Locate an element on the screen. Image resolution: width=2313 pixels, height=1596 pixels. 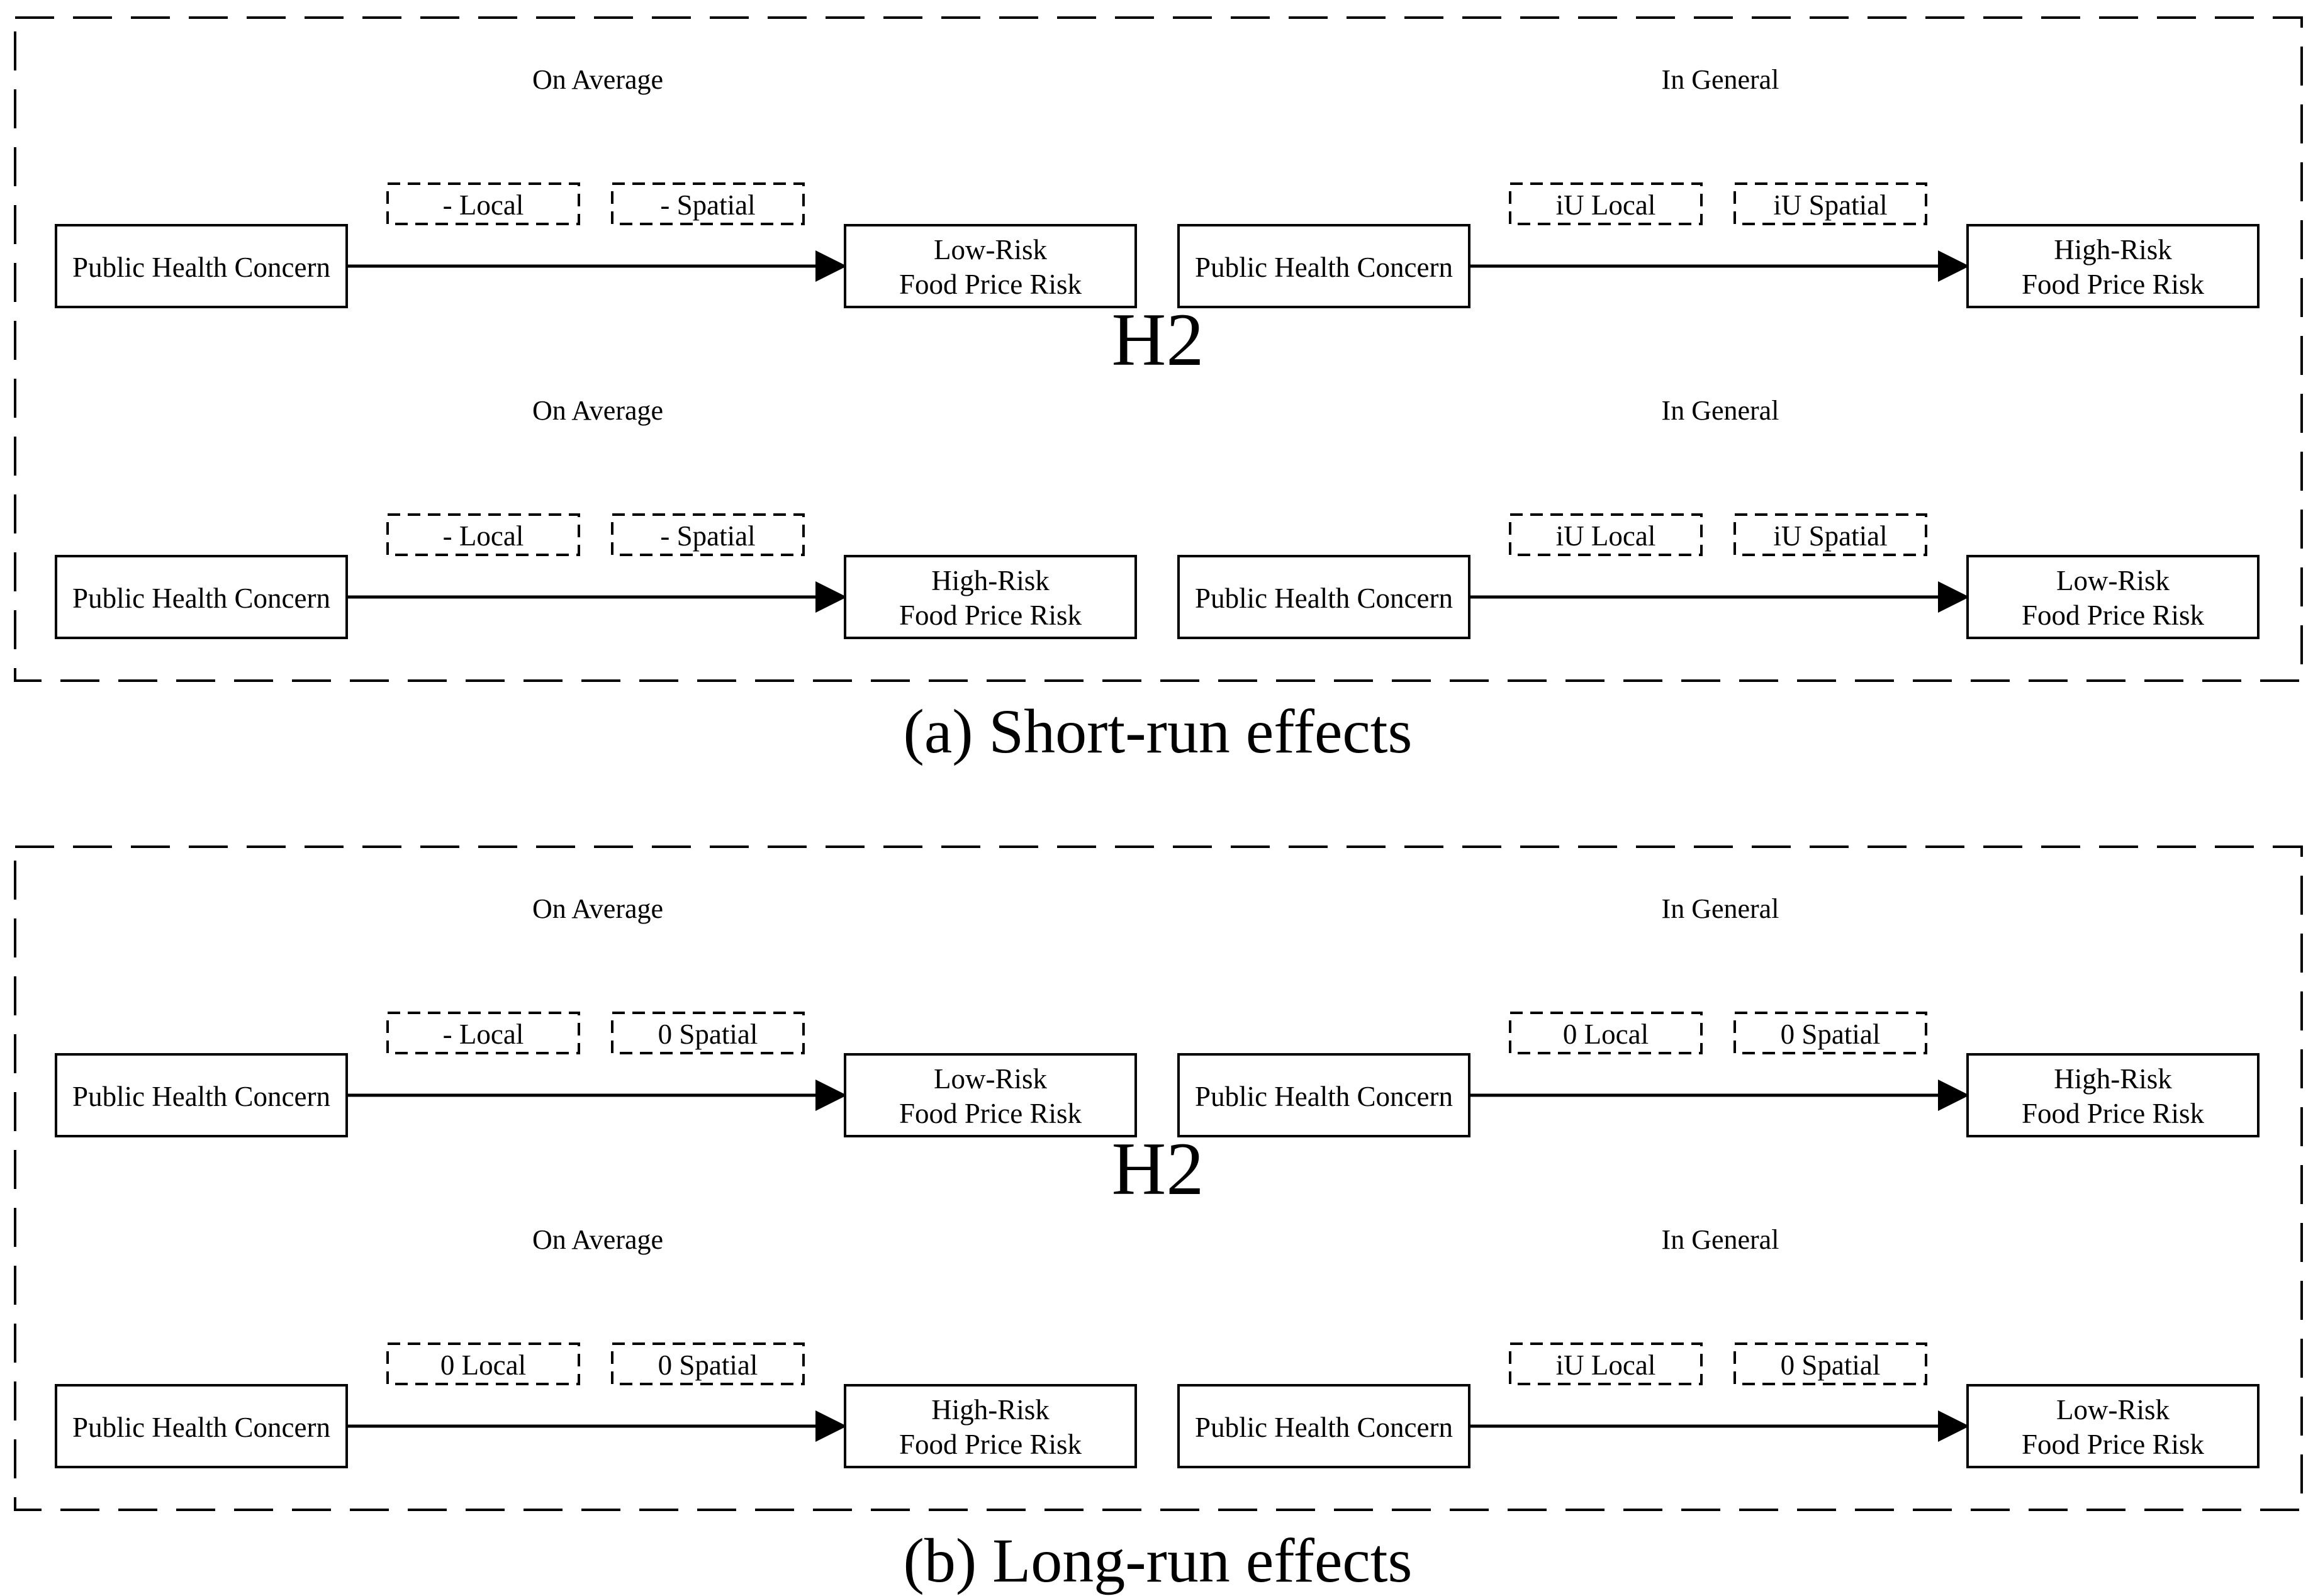
panel-caption: (a) Short-run effects is located at coordinates (1158, 731).